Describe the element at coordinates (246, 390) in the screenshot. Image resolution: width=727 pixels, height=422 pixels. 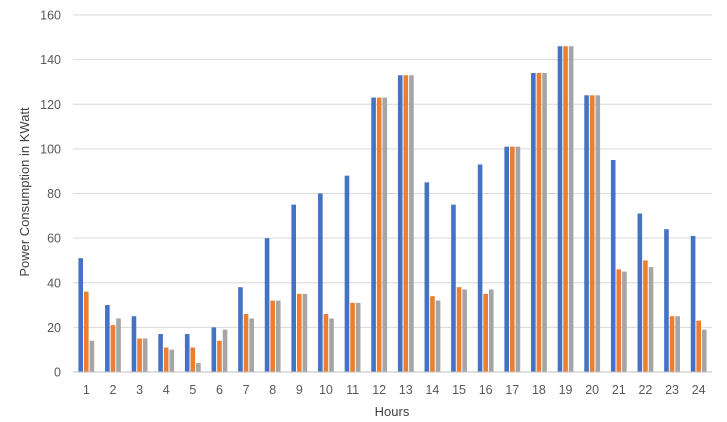
I see `x-tick-label: 7` at that location.